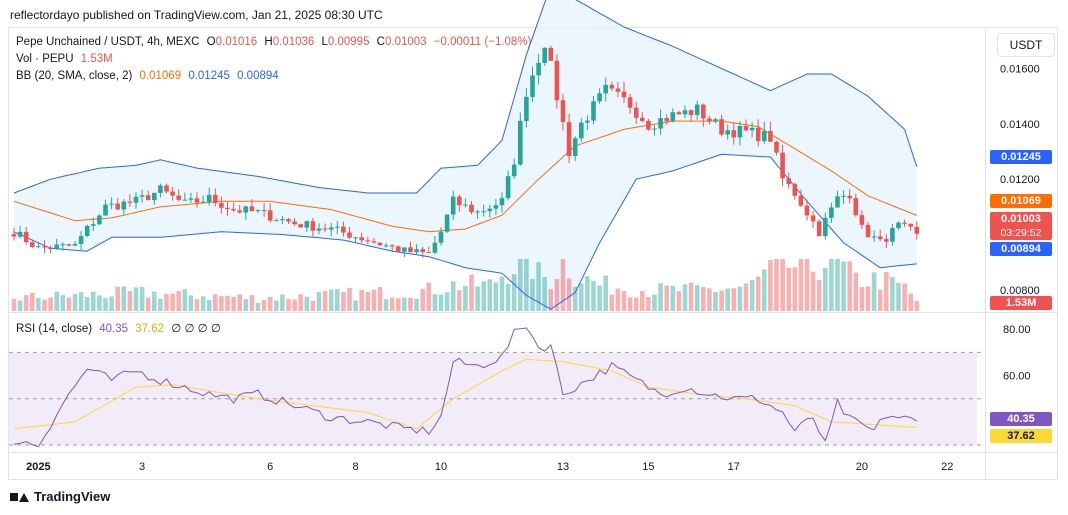 Image resolution: width=1068 pixels, height=515 pixels. Describe the element at coordinates (441, 467) in the screenshot. I see `time-tick-label: 10` at that location.